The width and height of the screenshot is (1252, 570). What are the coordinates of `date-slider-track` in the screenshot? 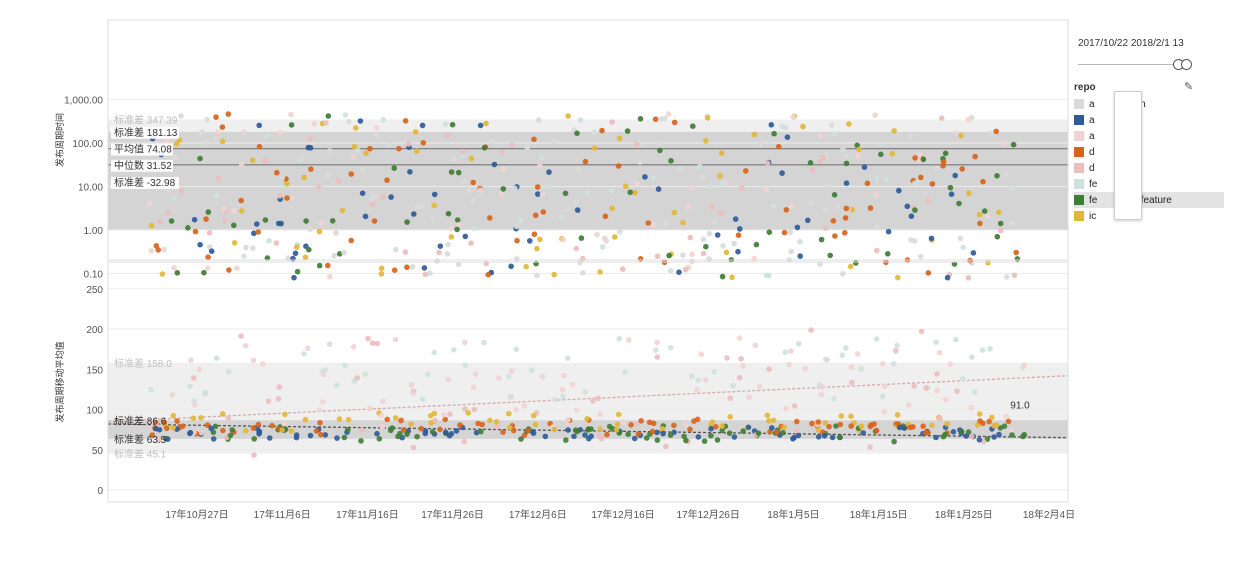 It's located at (1133, 64).